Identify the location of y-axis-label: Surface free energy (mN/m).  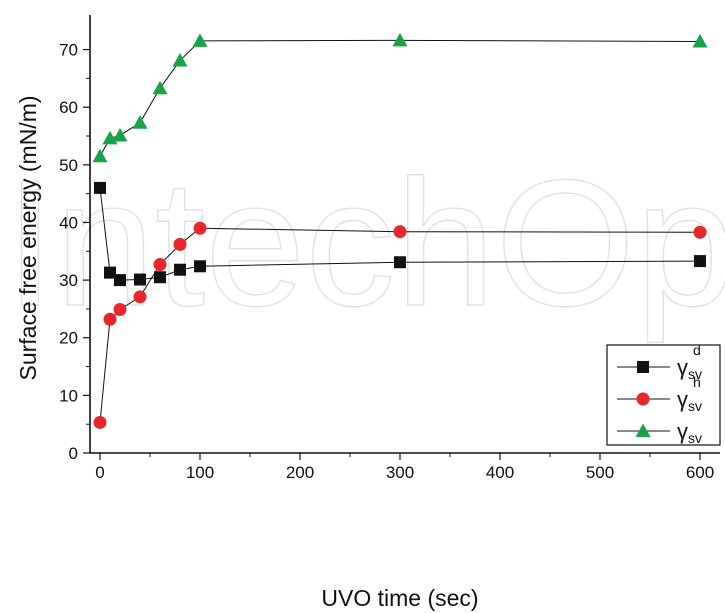
(28, 237).